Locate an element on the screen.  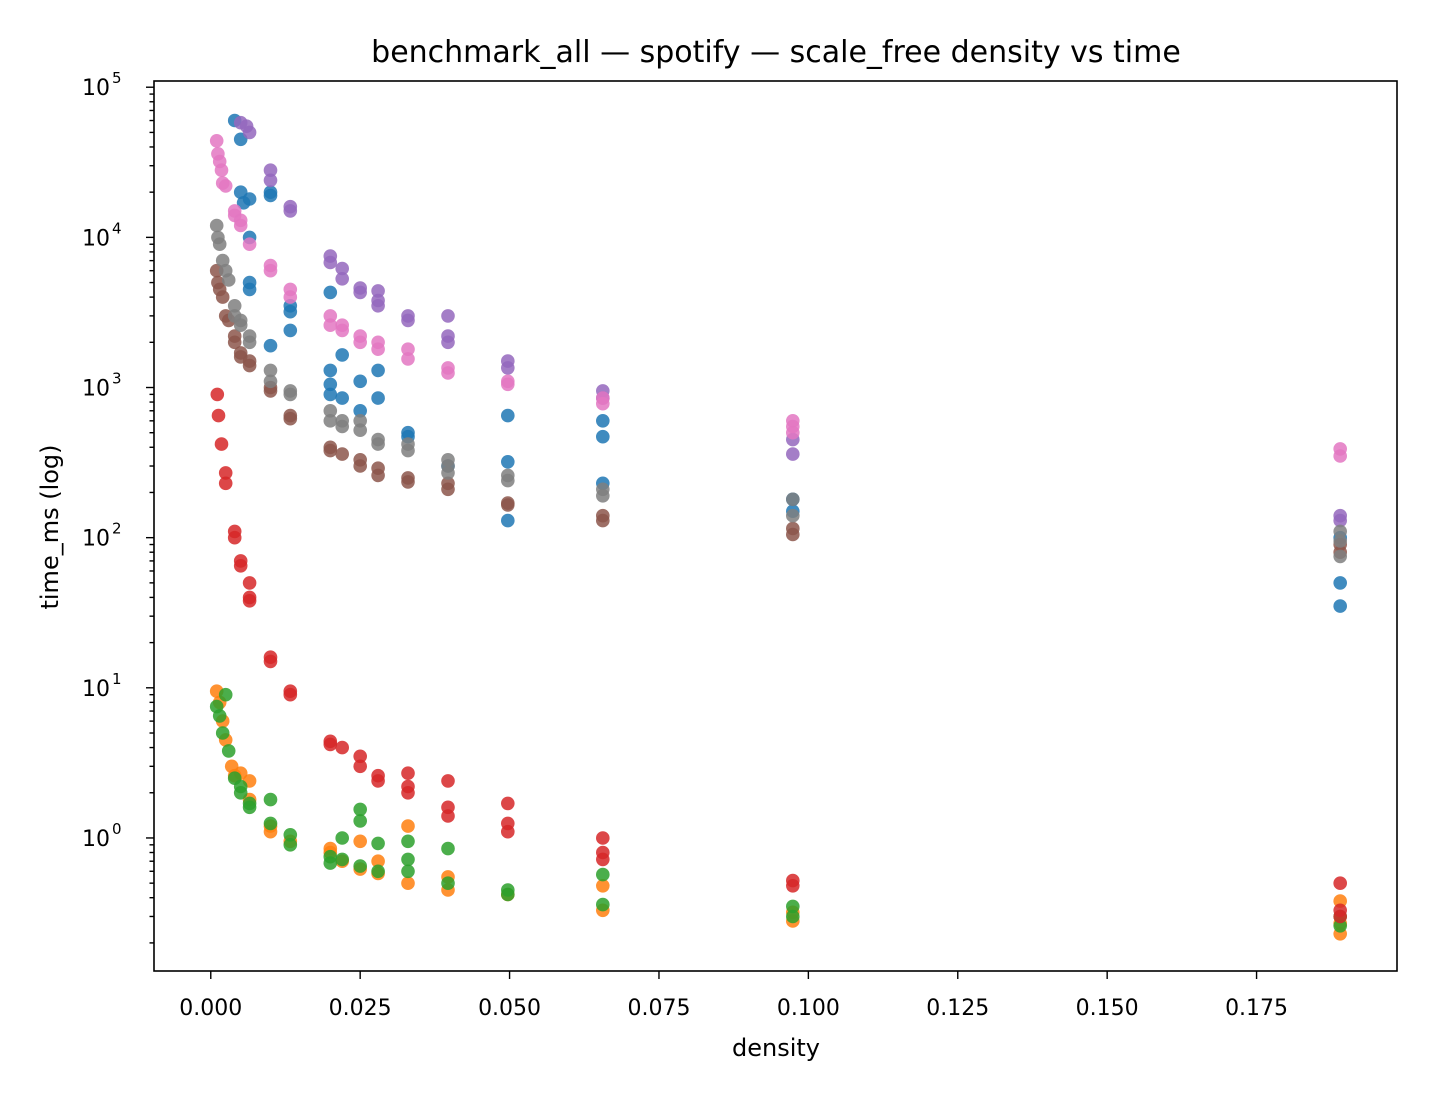
y-tick-label-1: 10 is located at coordinates (96, 839).